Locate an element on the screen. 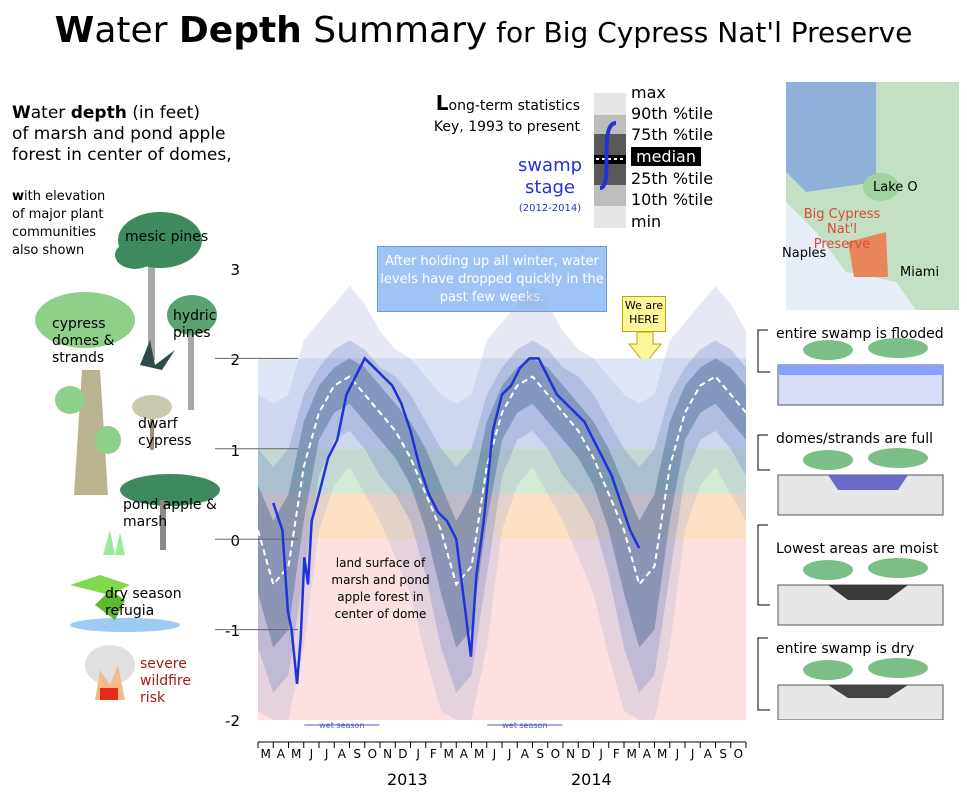 The height and width of the screenshot is (796, 967). label-pond-apple: pond apple & marsh is located at coordinates (170, 513).